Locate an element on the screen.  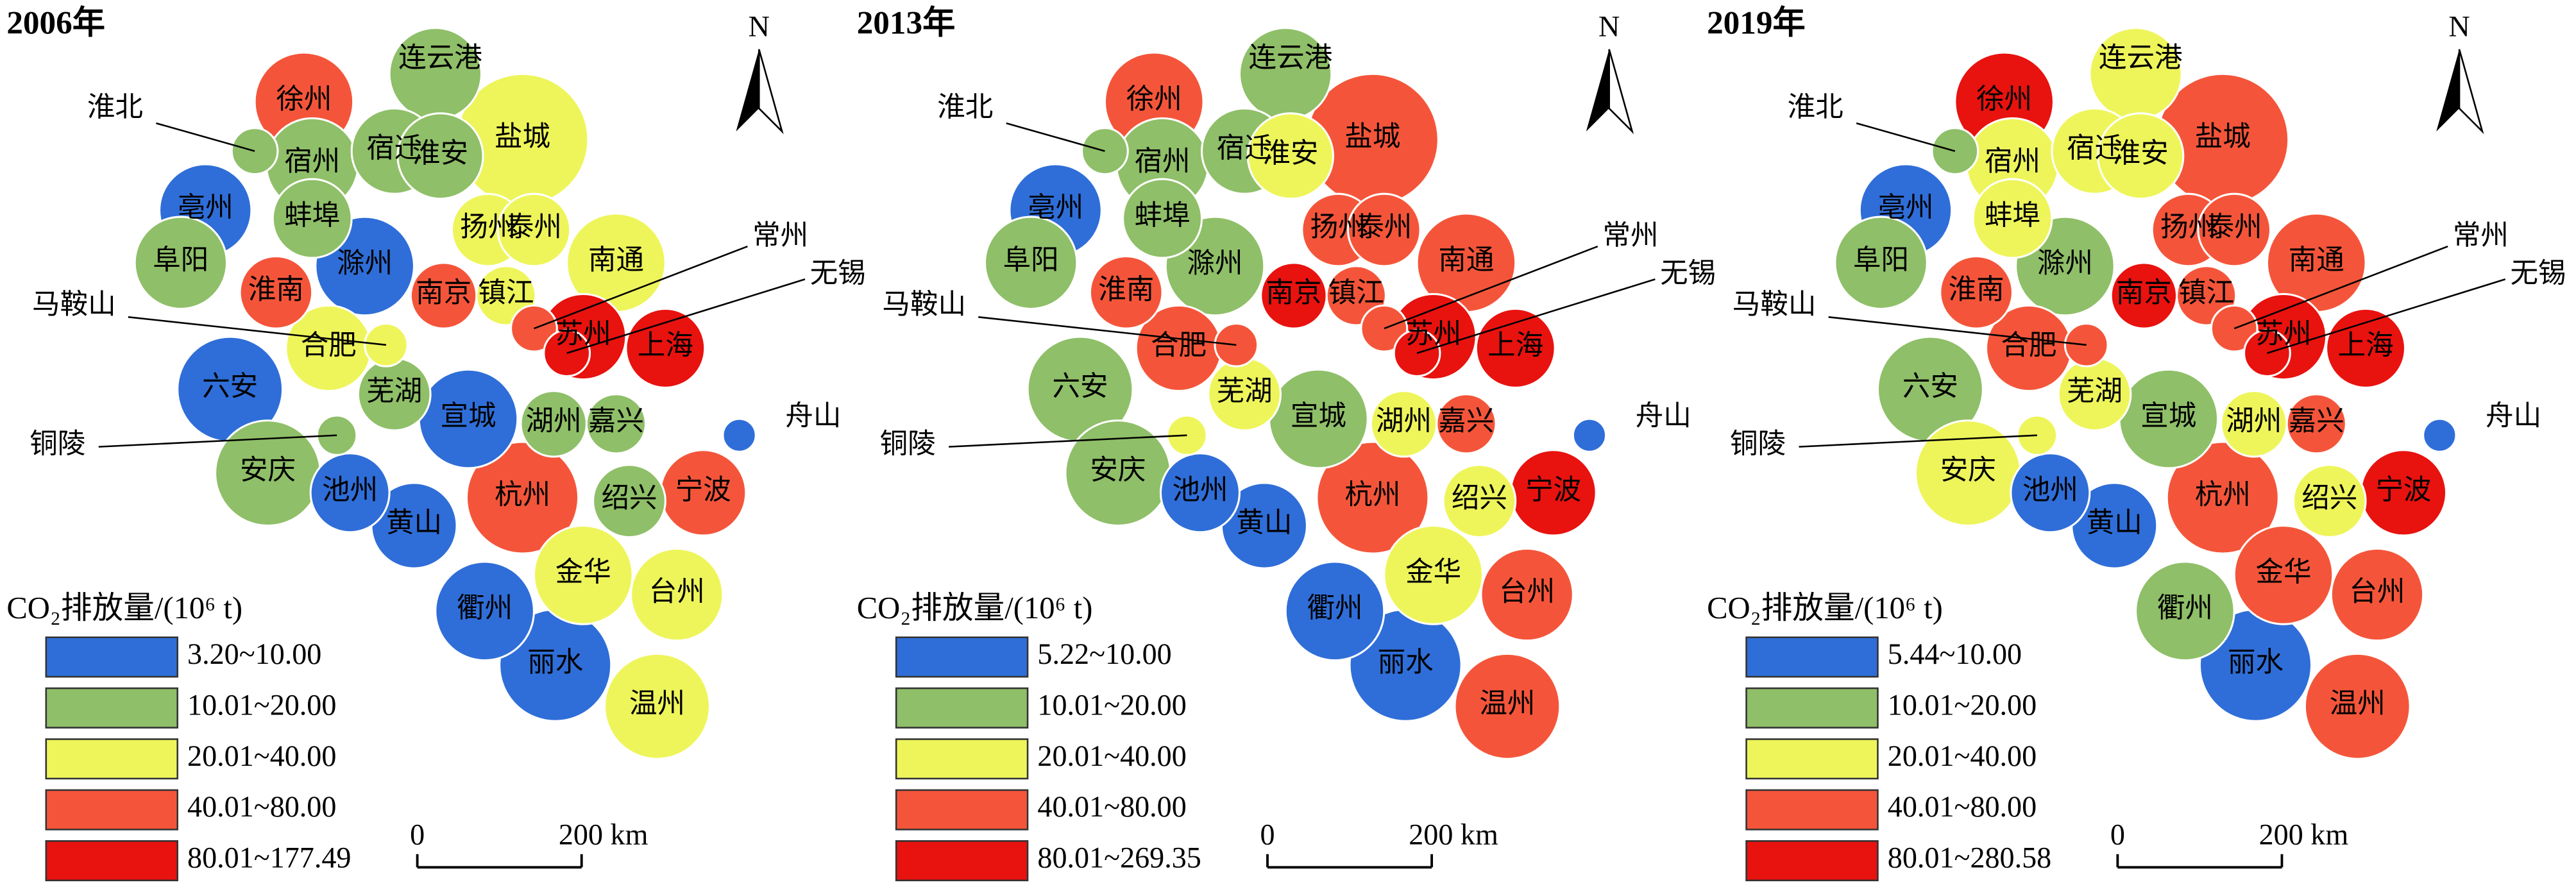
legend-label: 20.01~40.00 is located at coordinates (1111, 756).